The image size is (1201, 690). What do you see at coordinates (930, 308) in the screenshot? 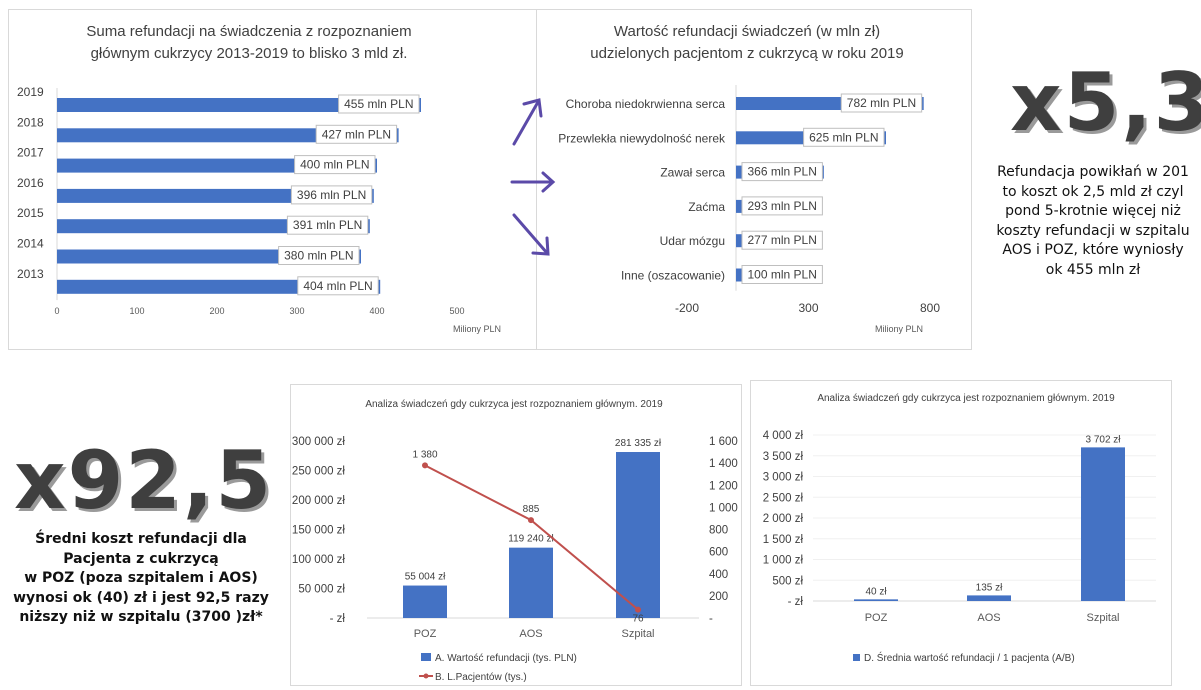
I see `x-tick-label: 800` at bounding box center [930, 308].